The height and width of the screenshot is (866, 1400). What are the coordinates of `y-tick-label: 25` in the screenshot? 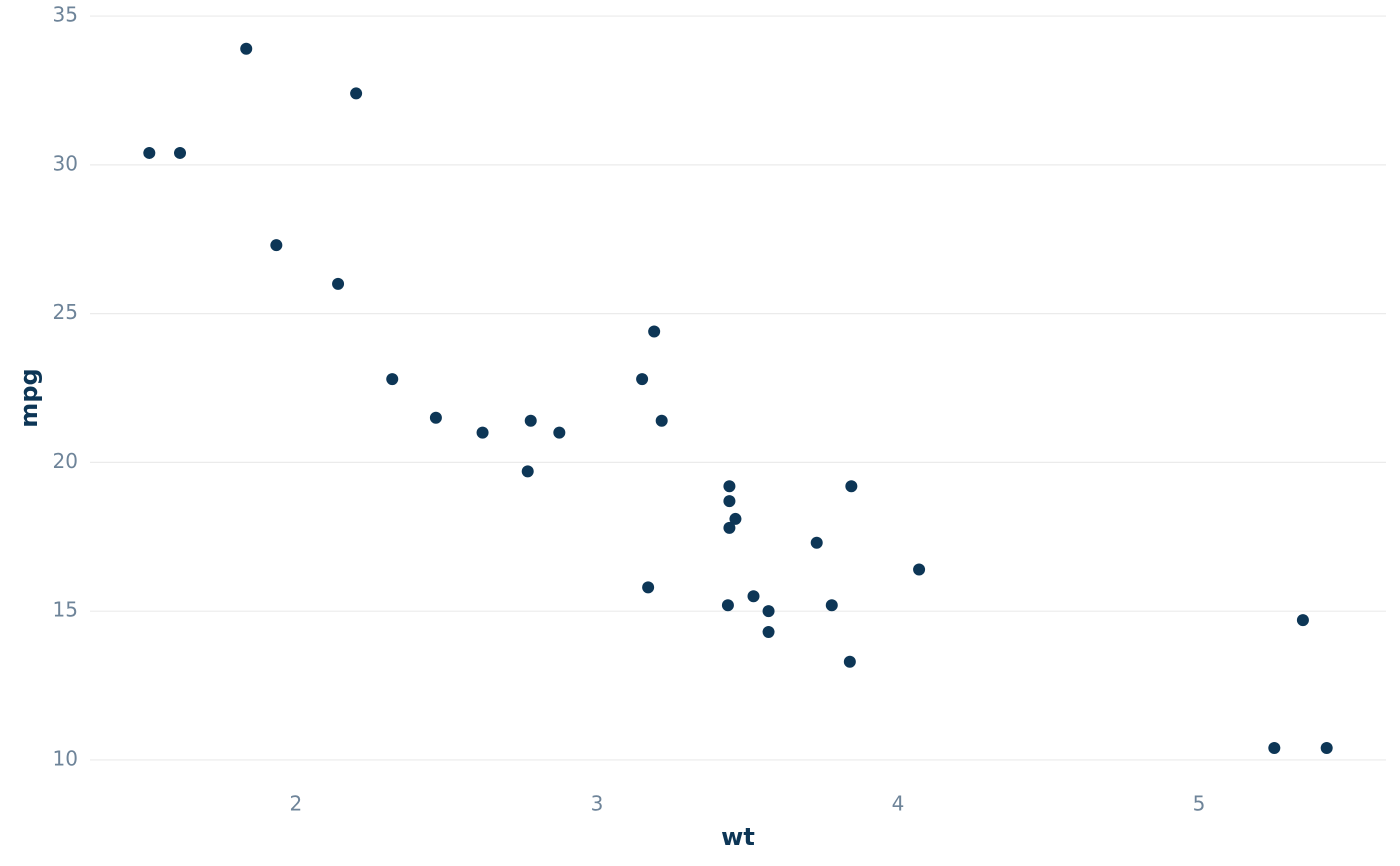 It's located at (65, 312).